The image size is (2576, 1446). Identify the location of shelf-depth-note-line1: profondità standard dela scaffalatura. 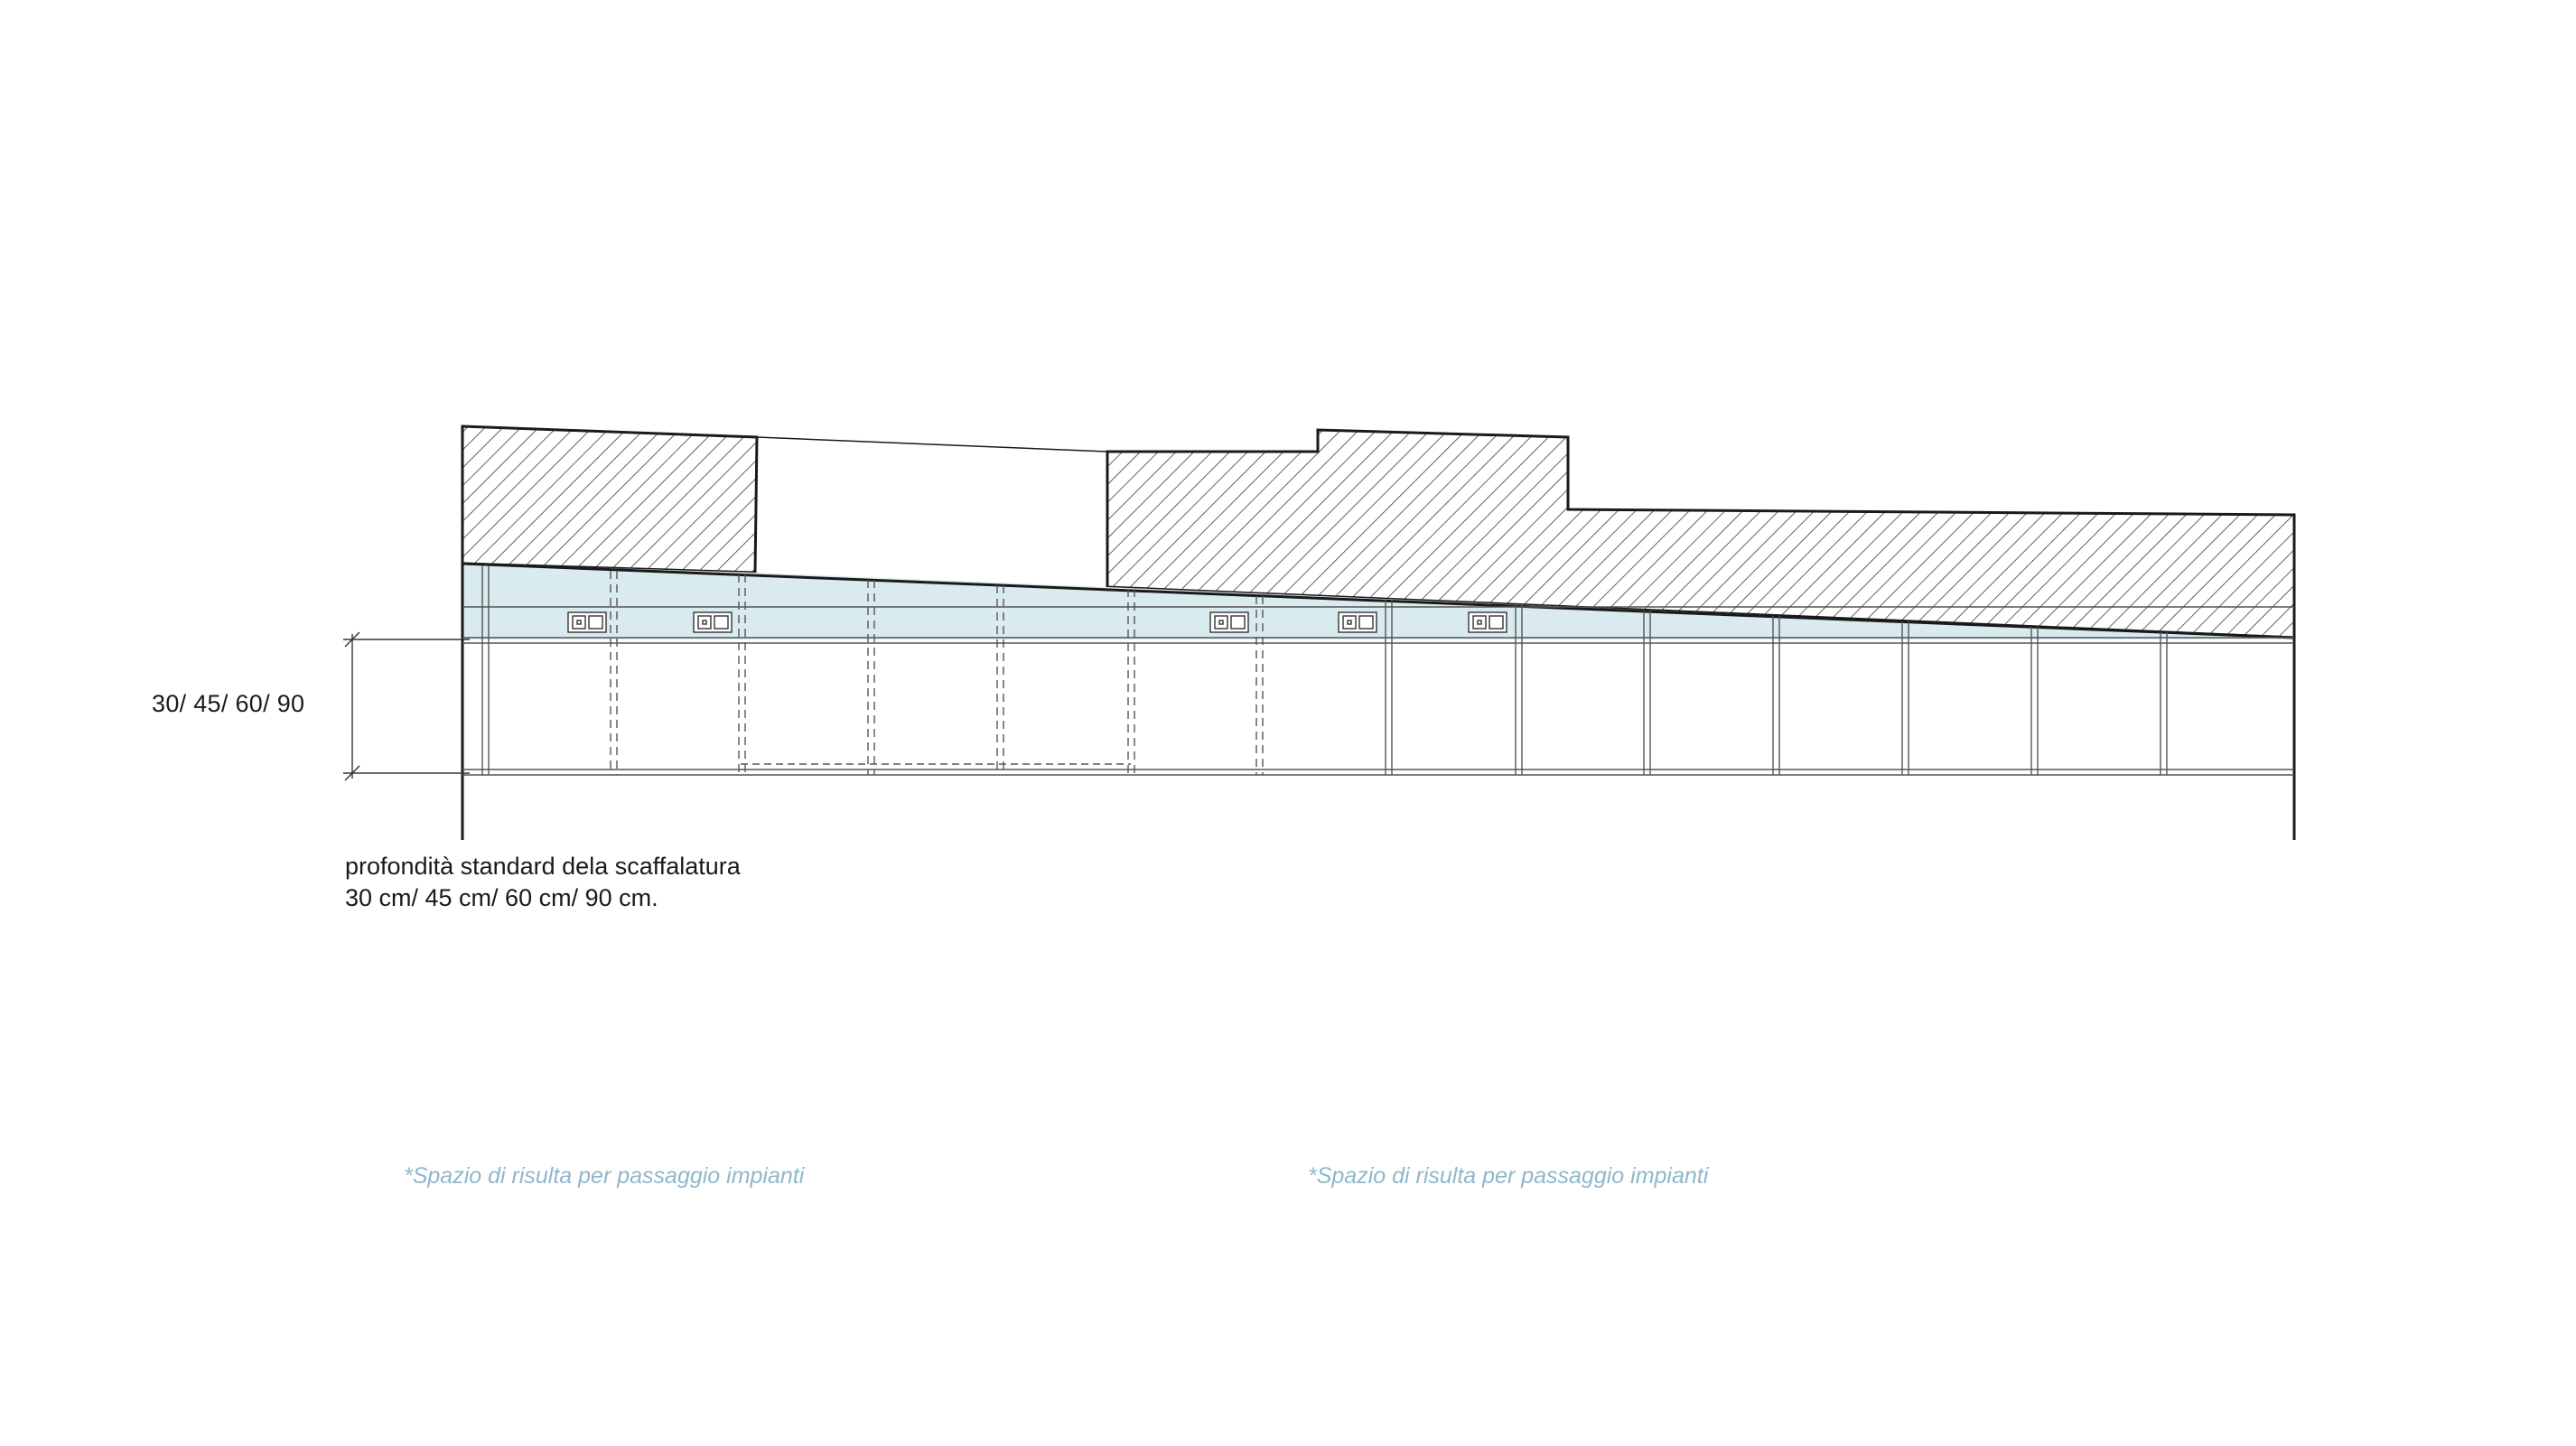
(543, 867).